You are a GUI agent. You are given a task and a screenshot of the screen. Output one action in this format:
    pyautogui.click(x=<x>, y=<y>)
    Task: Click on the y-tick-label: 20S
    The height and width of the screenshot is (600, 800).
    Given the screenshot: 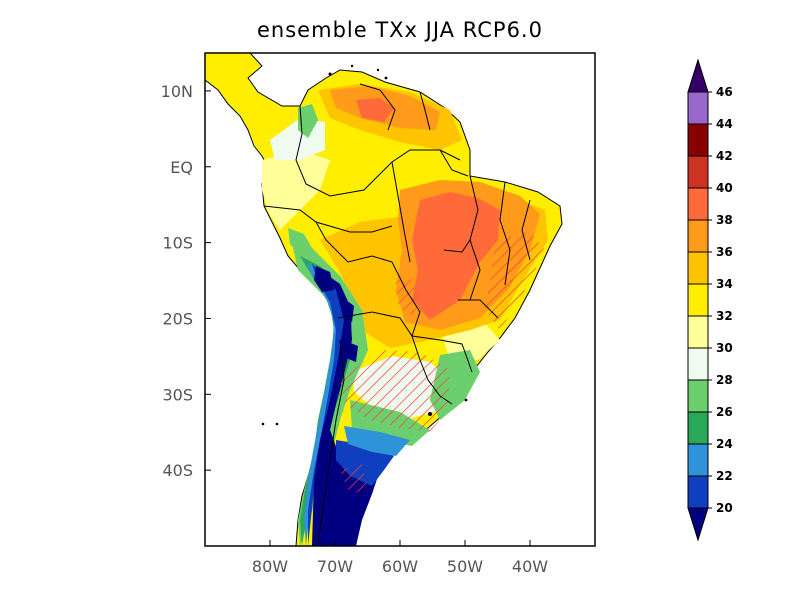 What is the action you would take?
    pyautogui.click(x=177, y=318)
    